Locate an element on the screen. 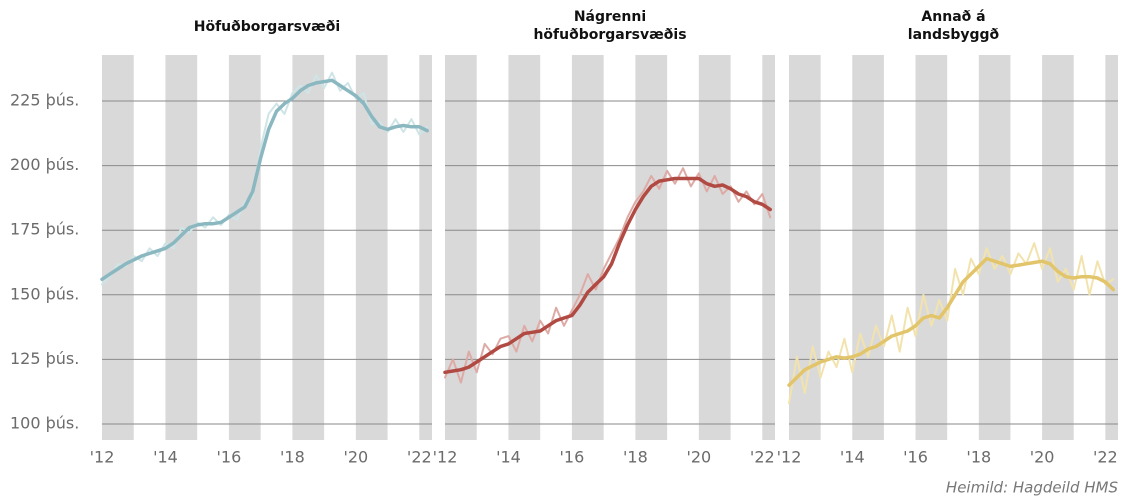  y-tick-label: 175 þús. is located at coordinates (44, 229).